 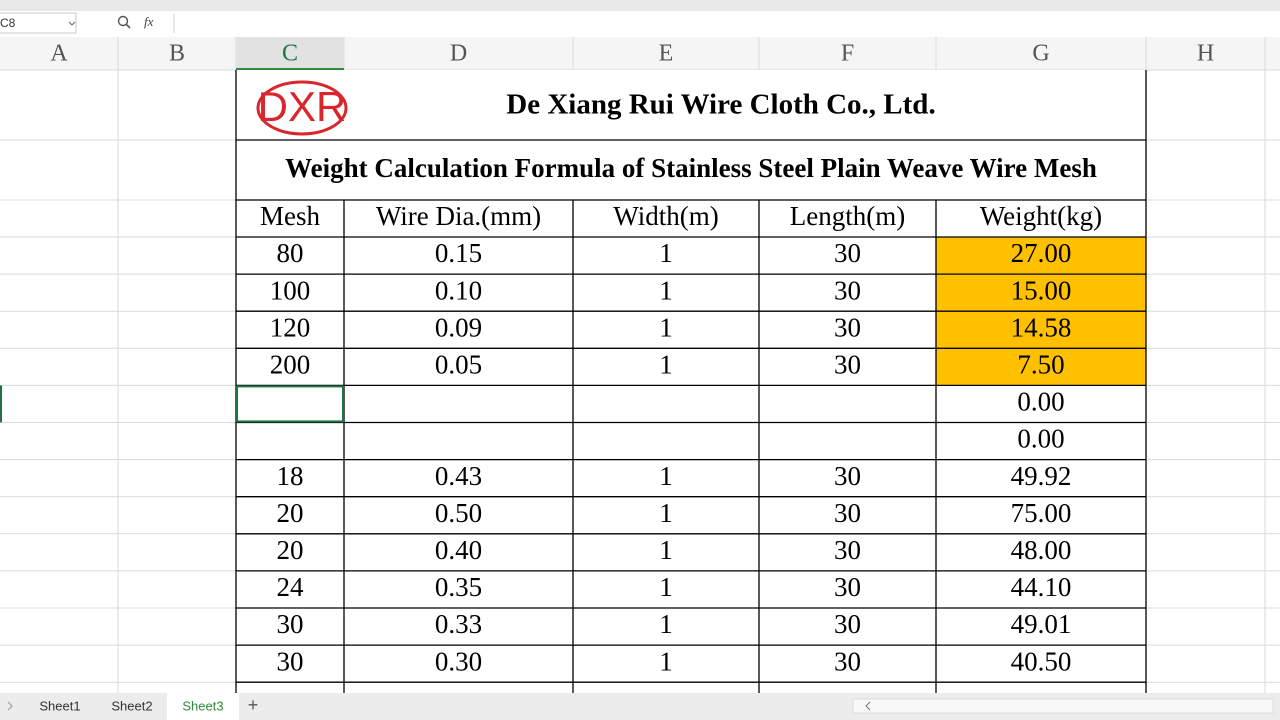 I want to click on cell: 0.40, so click(x=458, y=550).